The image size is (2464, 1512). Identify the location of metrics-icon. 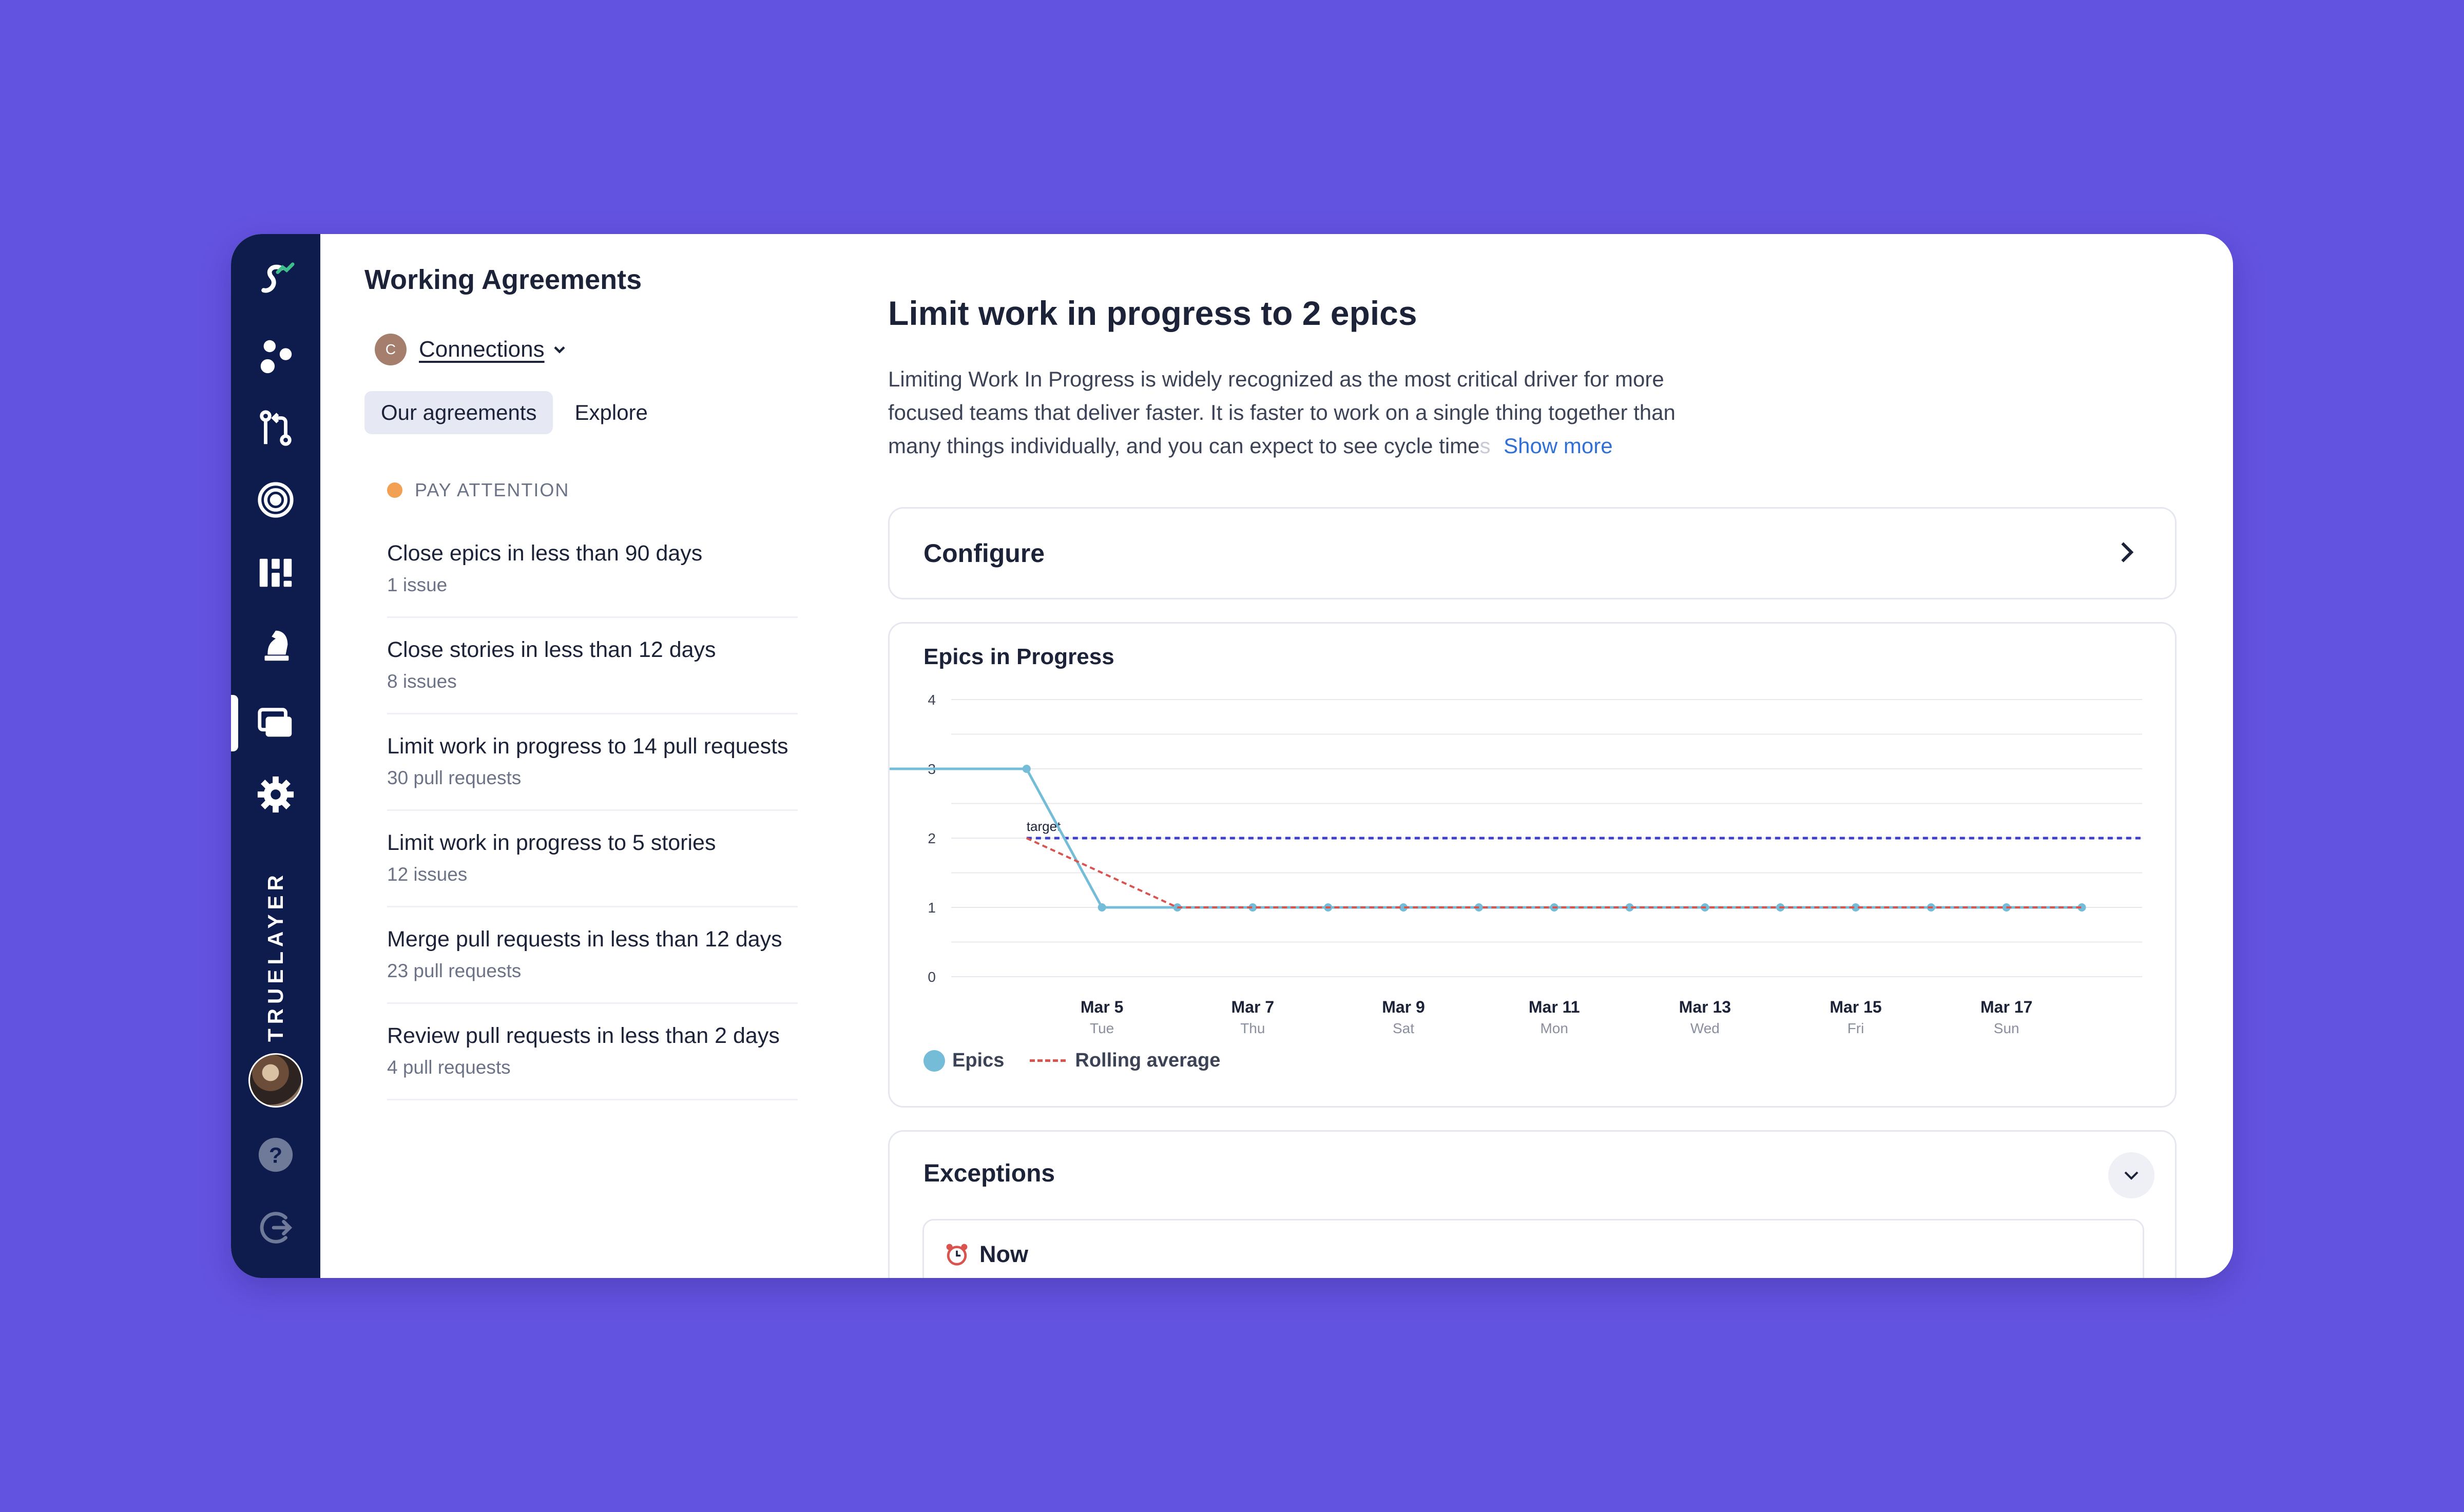
(275, 357).